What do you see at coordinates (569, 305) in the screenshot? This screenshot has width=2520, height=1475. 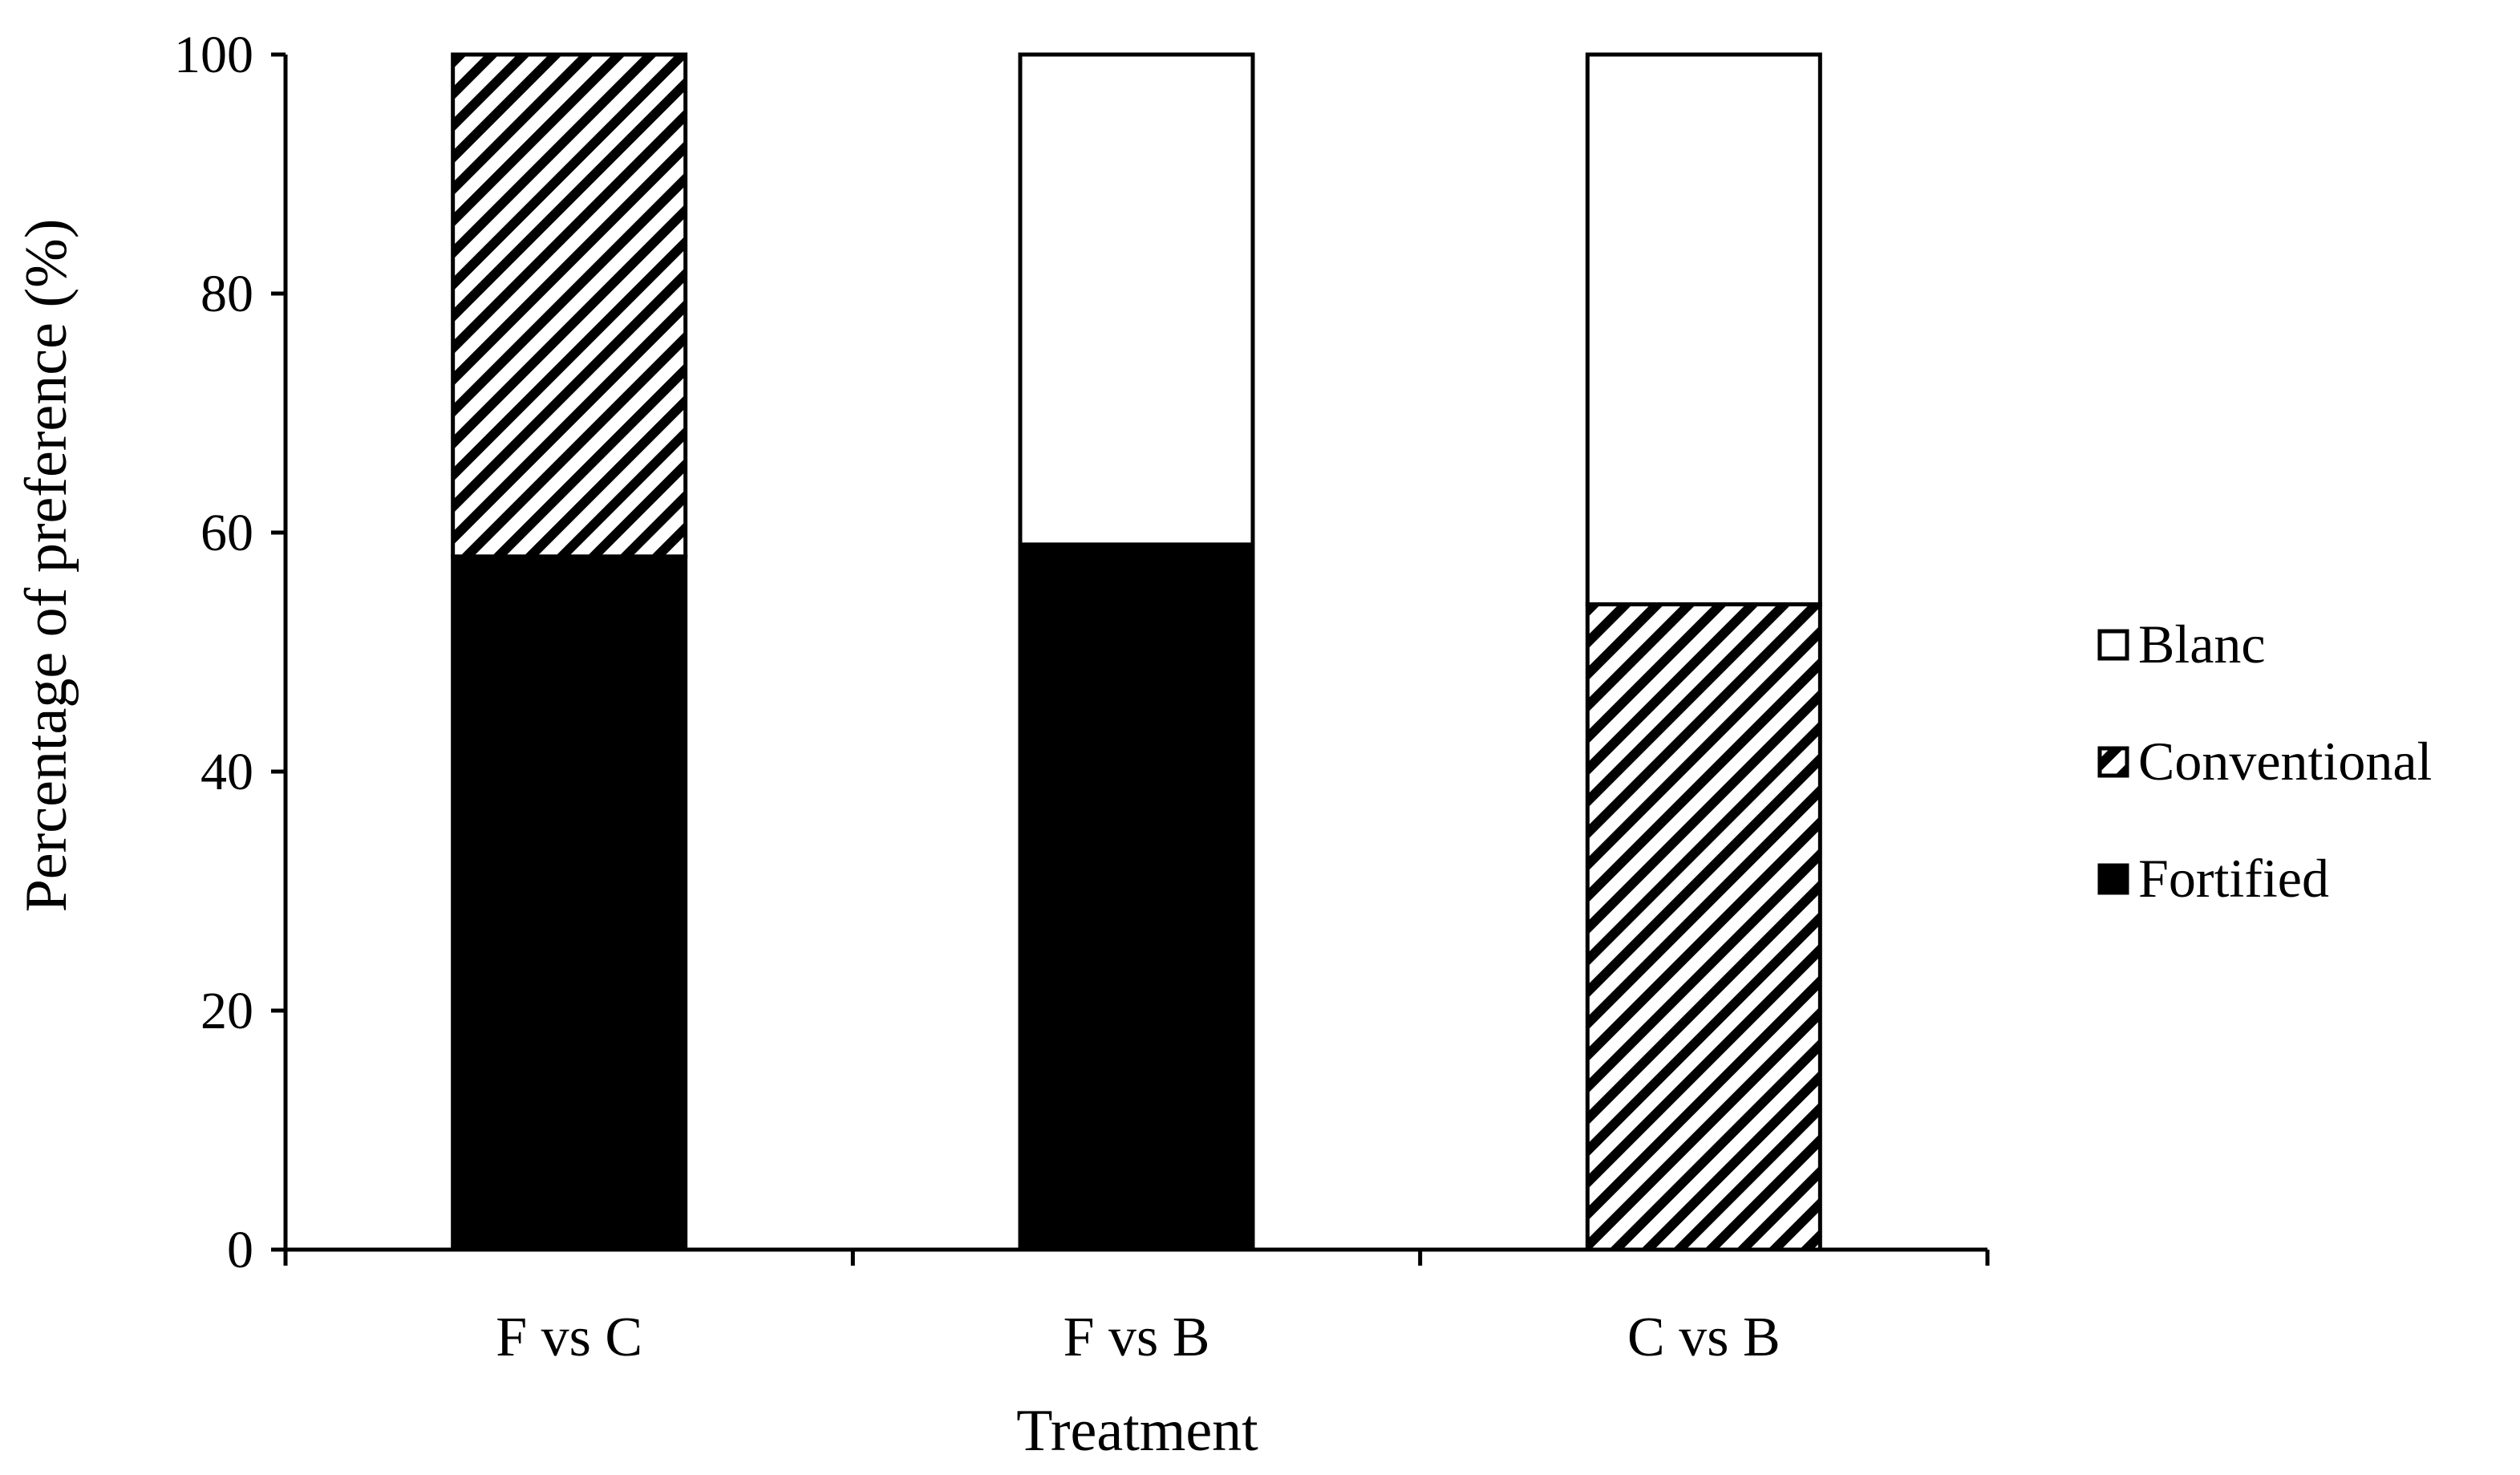 I see `bar-f-vs-c-conventional` at bounding box center [569, 305].